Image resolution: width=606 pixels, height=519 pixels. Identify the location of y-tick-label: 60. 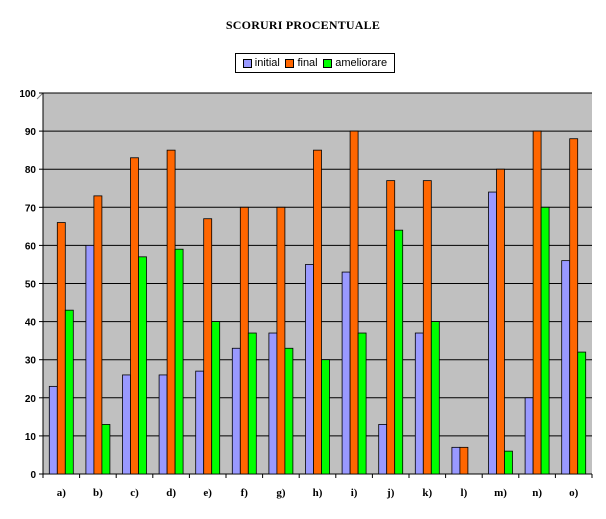
(31, 246).